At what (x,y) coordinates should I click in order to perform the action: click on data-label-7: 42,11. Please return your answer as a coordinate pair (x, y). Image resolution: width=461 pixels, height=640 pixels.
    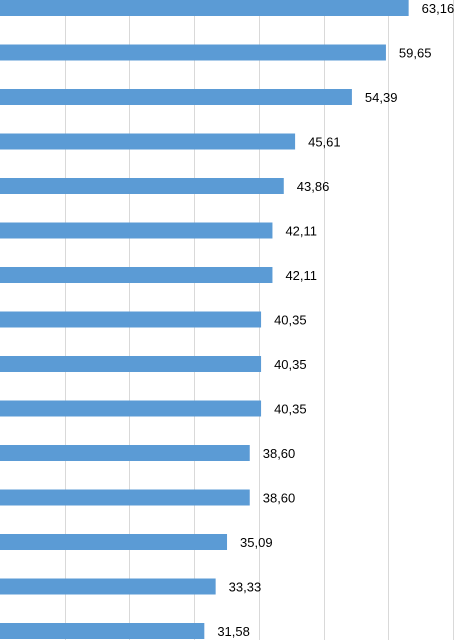
    Looking at the image, I should click on (301, 275).